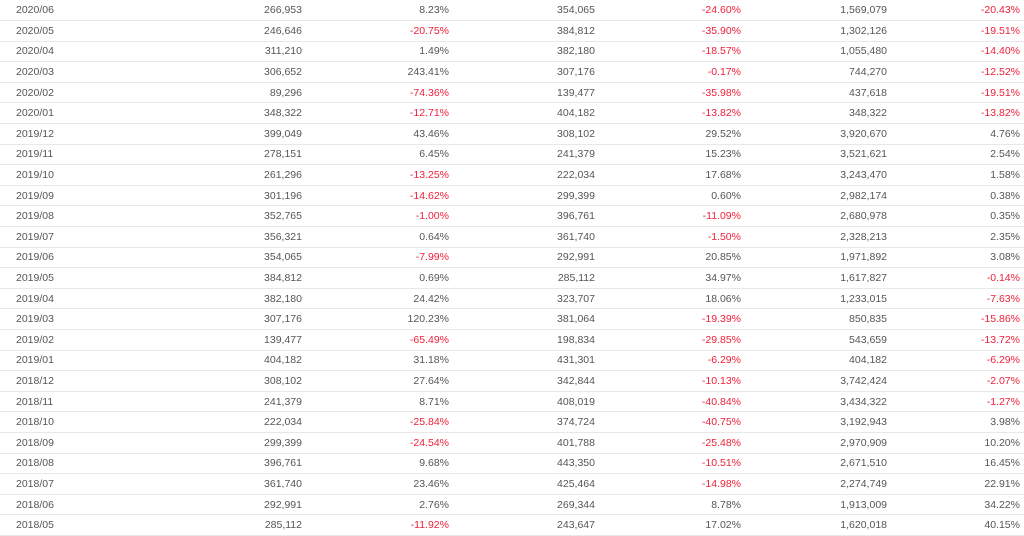  I want to click on month-cell: 2018/10, so click(45, 422).